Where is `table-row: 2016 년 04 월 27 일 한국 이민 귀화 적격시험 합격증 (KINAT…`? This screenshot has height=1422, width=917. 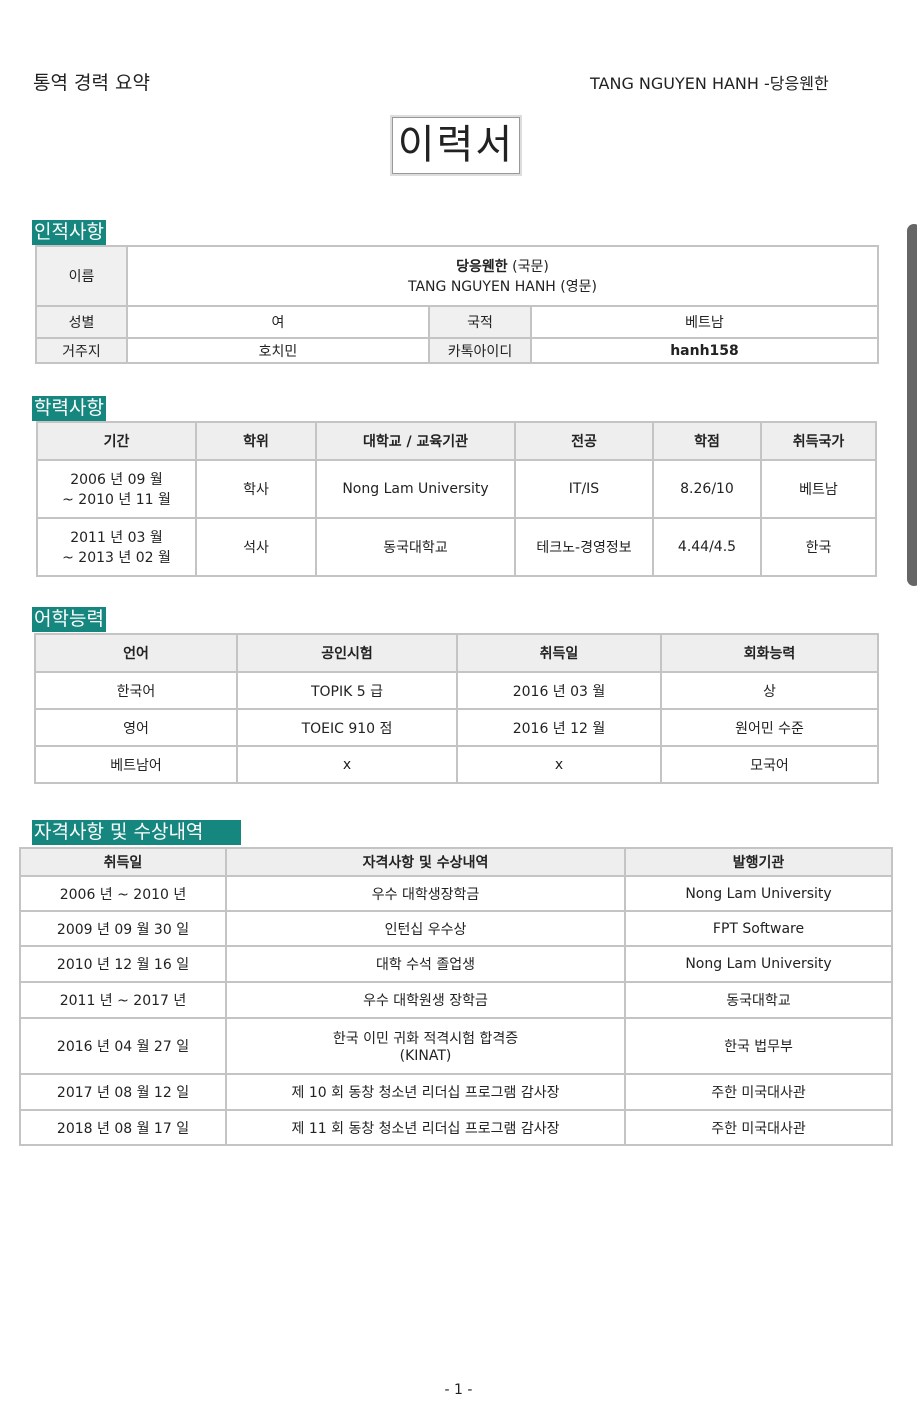 table-row: 2016 년 04 월 27 일 한국 이민 귀화 적격시험 합격증 (KINAT… is located at coordinates (456, 1046).